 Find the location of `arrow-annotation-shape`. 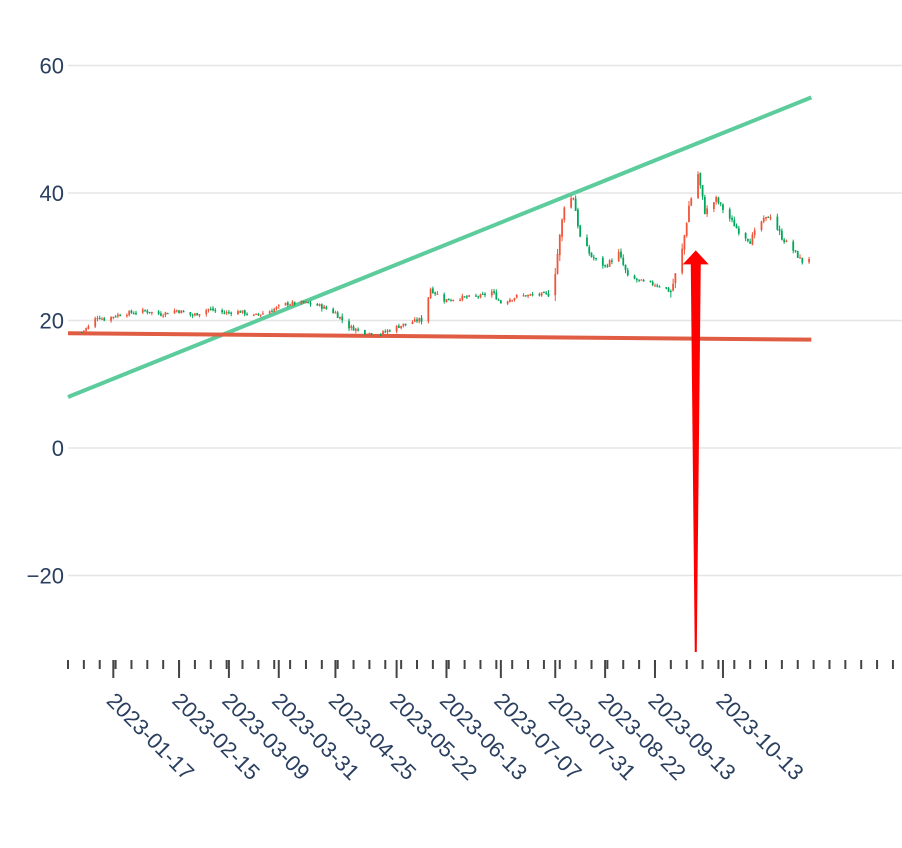

arrow-annotation-shape is located at coordinates (695, 451).